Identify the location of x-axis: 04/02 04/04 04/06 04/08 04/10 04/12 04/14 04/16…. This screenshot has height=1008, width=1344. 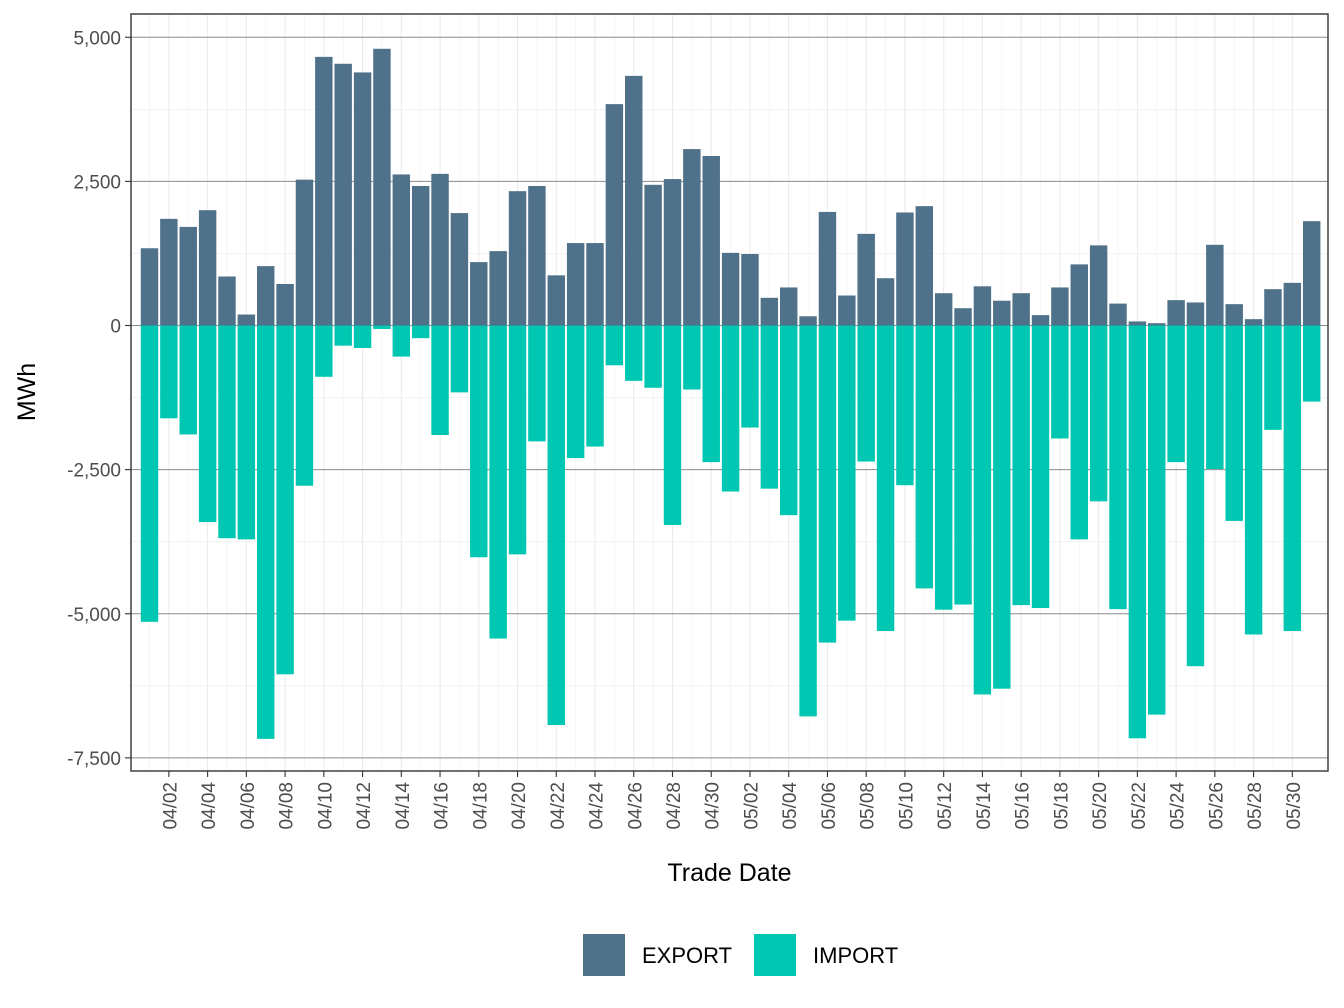
(732, 800).